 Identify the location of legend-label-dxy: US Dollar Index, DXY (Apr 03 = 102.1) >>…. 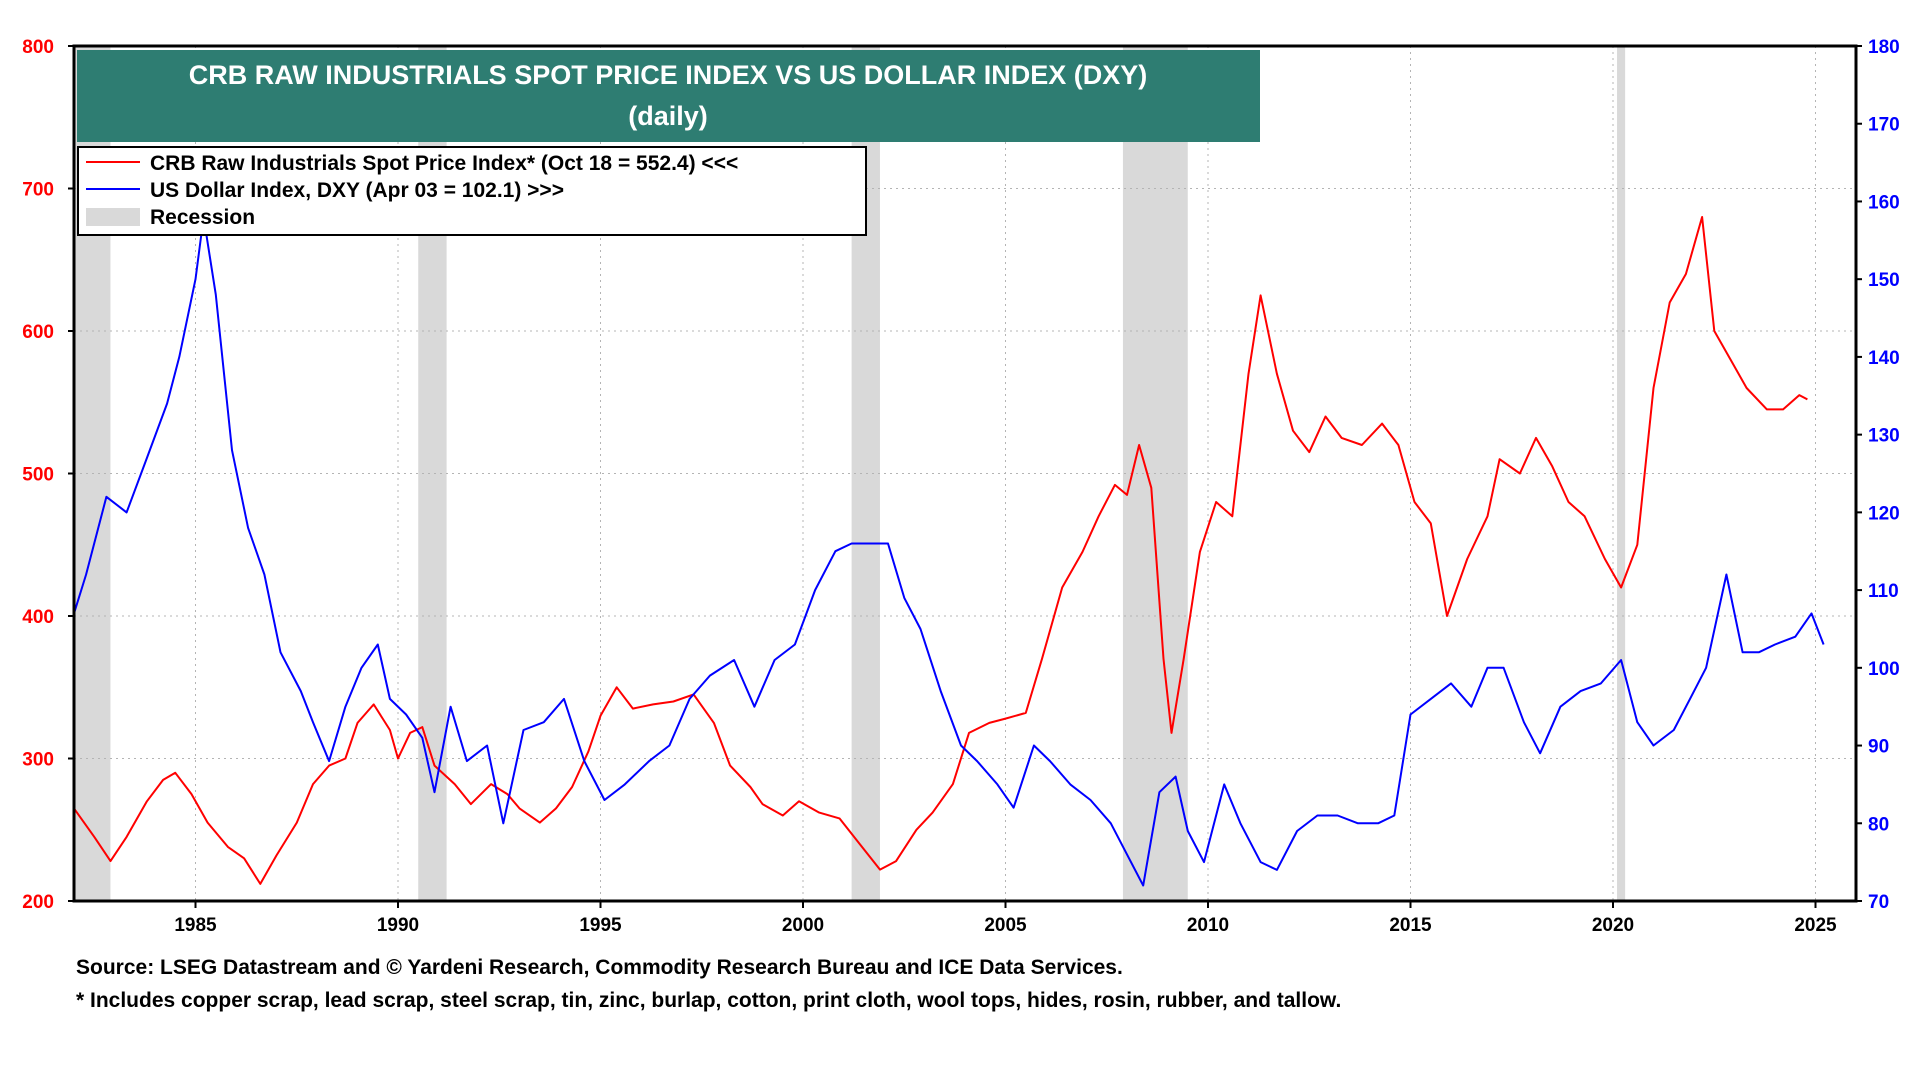
(357, 190).